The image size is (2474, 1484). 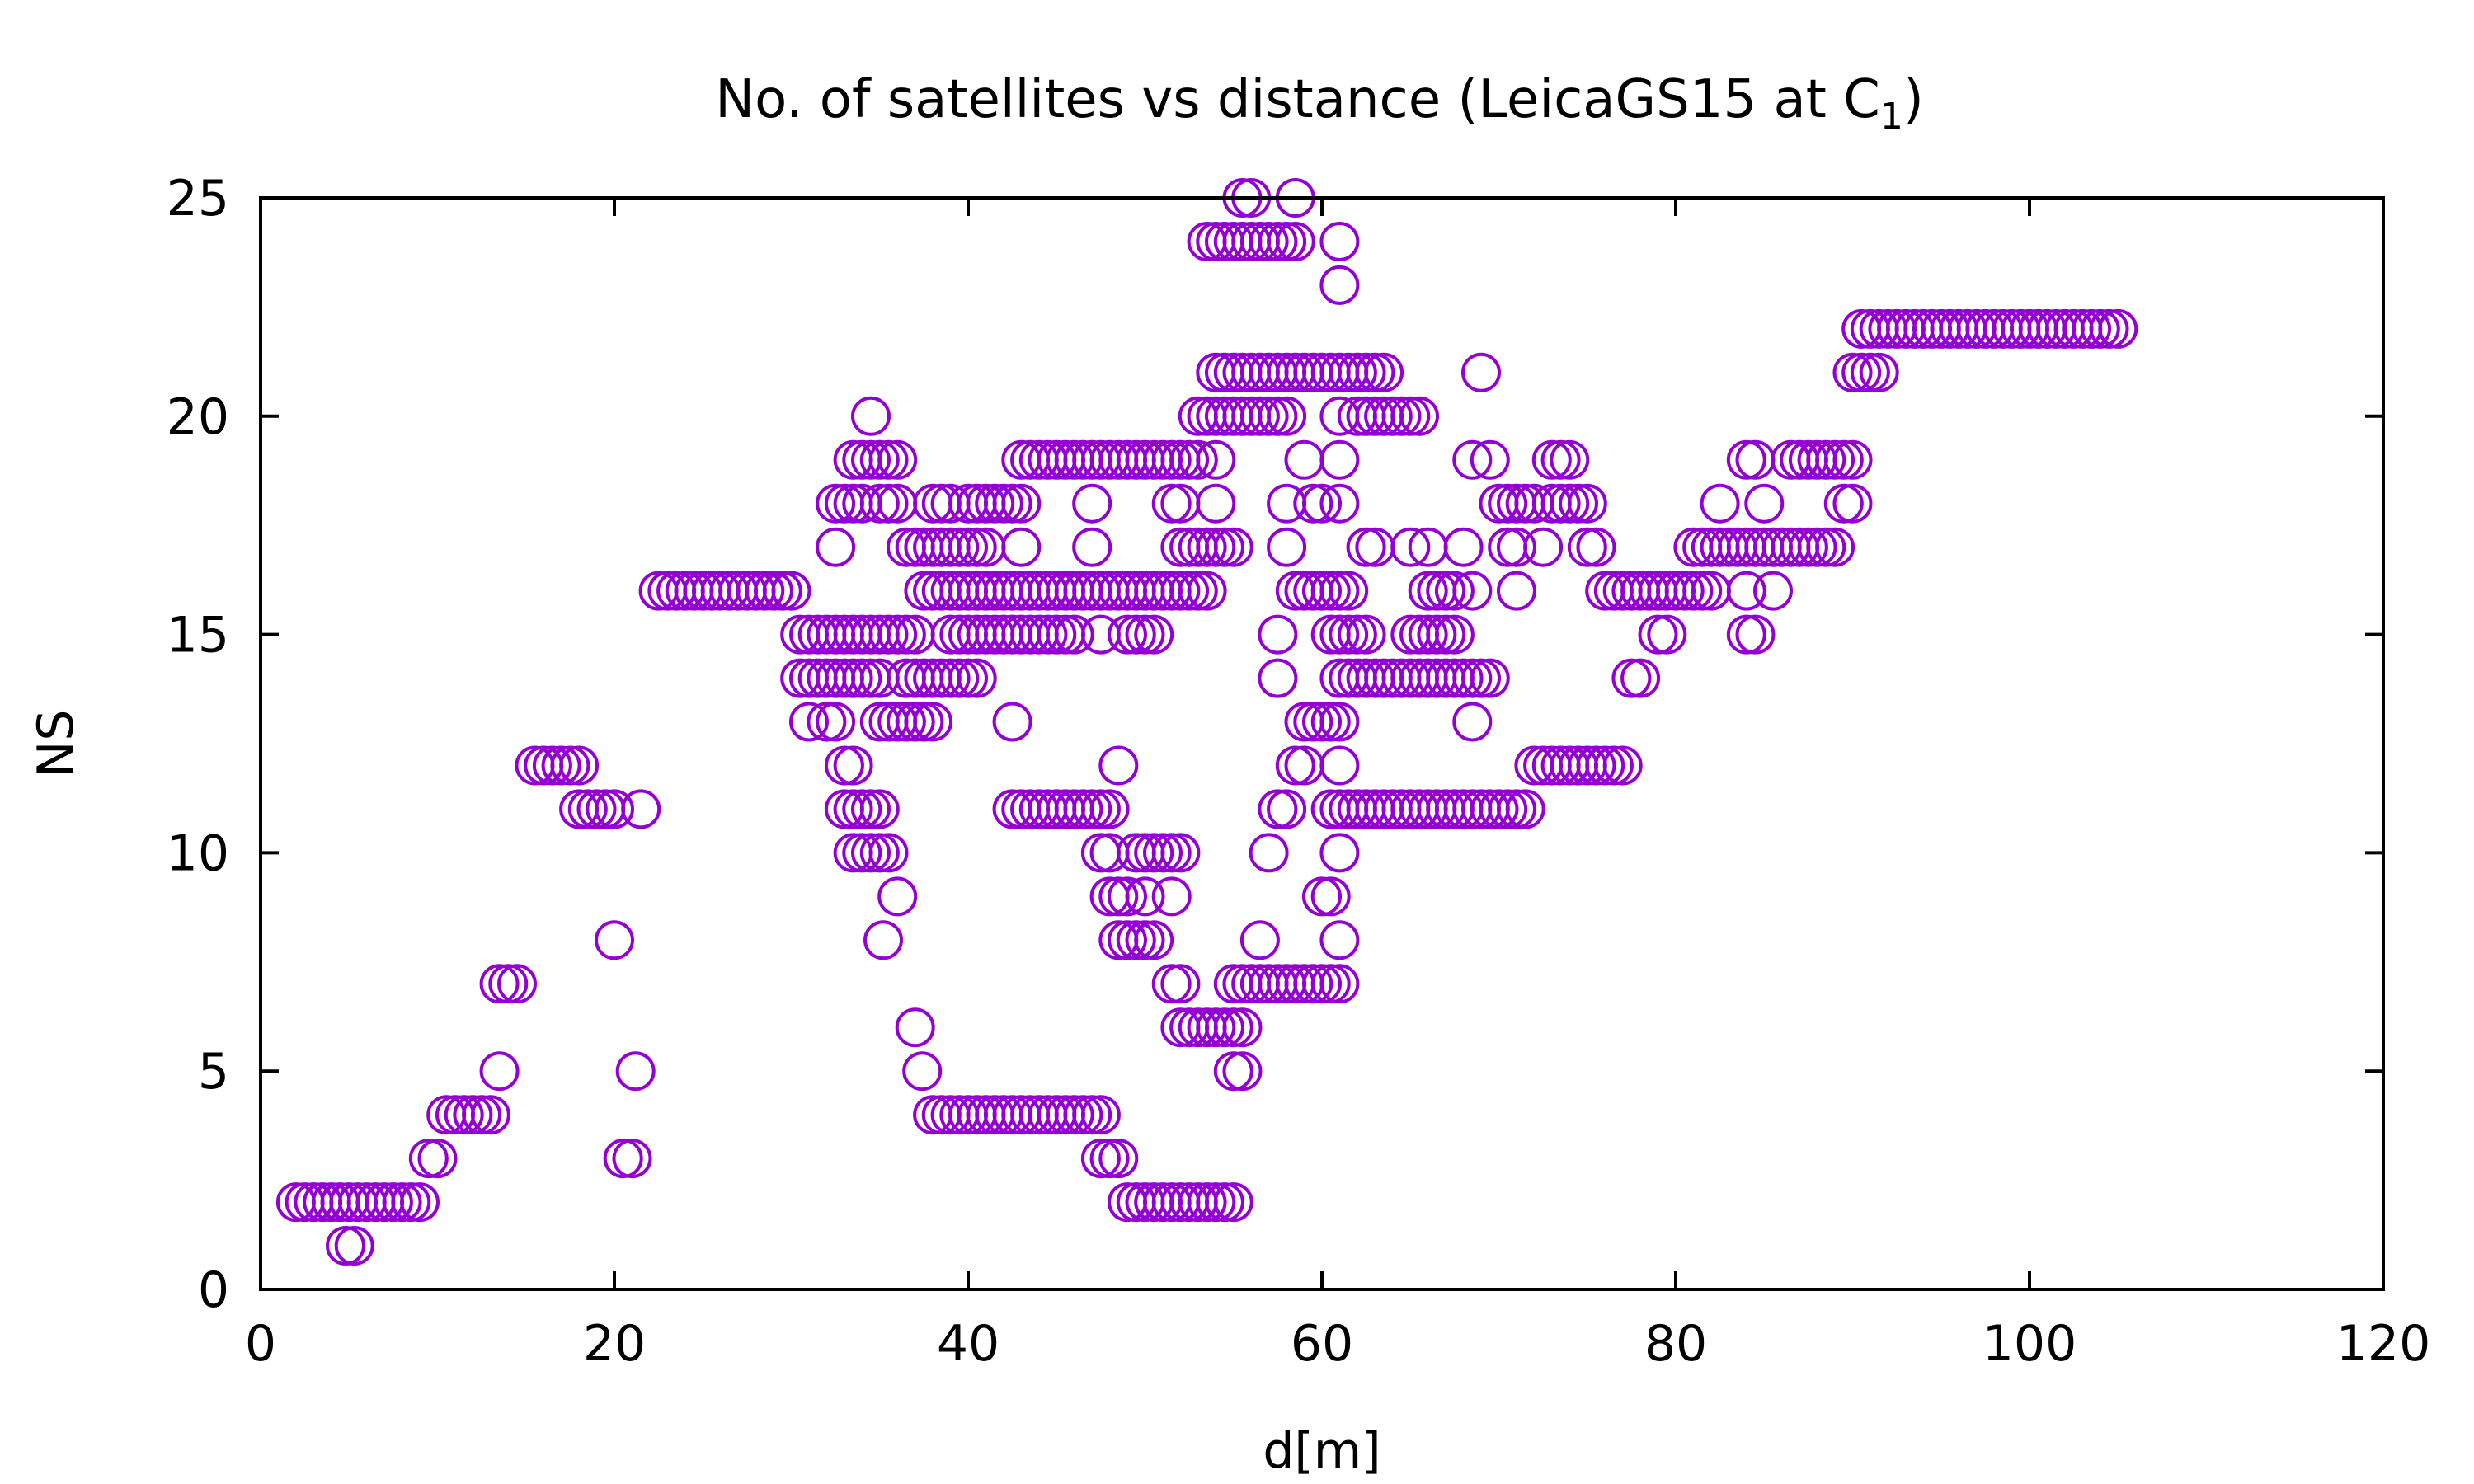 What do you see at coordinates (213, 1290) in the screenshot?
I see `y-tick-label: 0` at bounding box center [213, 1290].